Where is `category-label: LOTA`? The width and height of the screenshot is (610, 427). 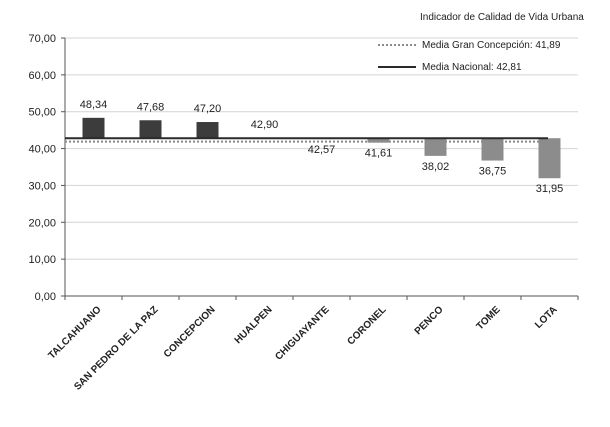 category-label: LOTA is located at coordinates (546, 317).